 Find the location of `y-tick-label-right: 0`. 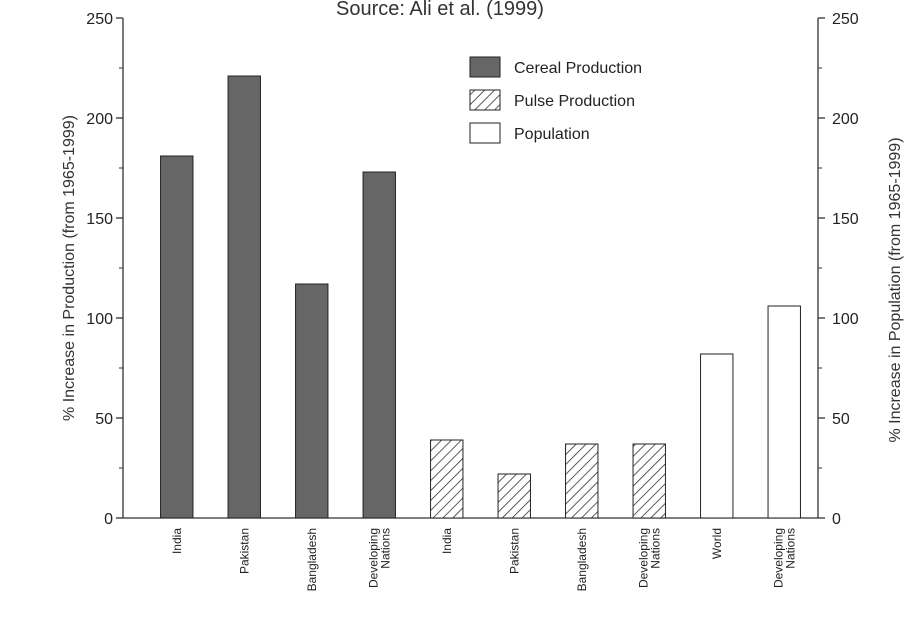

y-tick-label-right: 0 is located at coordinates (836, 519).